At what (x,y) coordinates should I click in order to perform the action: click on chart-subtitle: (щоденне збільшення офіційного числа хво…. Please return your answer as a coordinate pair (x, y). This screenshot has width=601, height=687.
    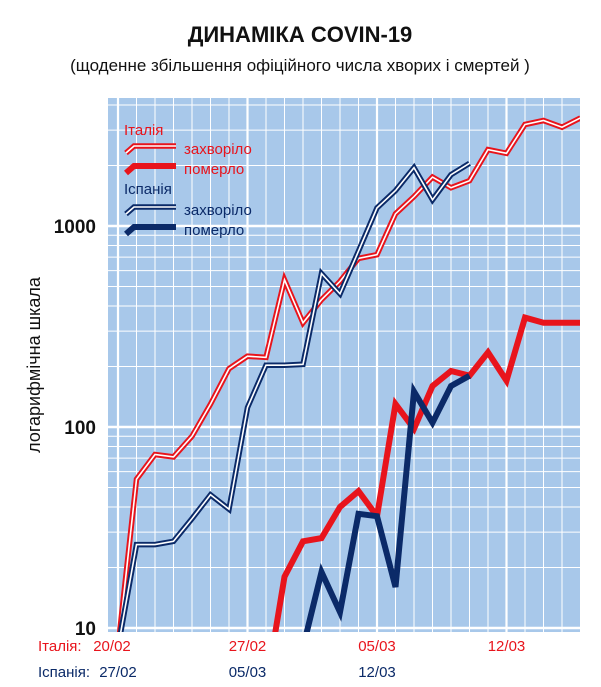
    Looking at the image, I should click on (300, 65).